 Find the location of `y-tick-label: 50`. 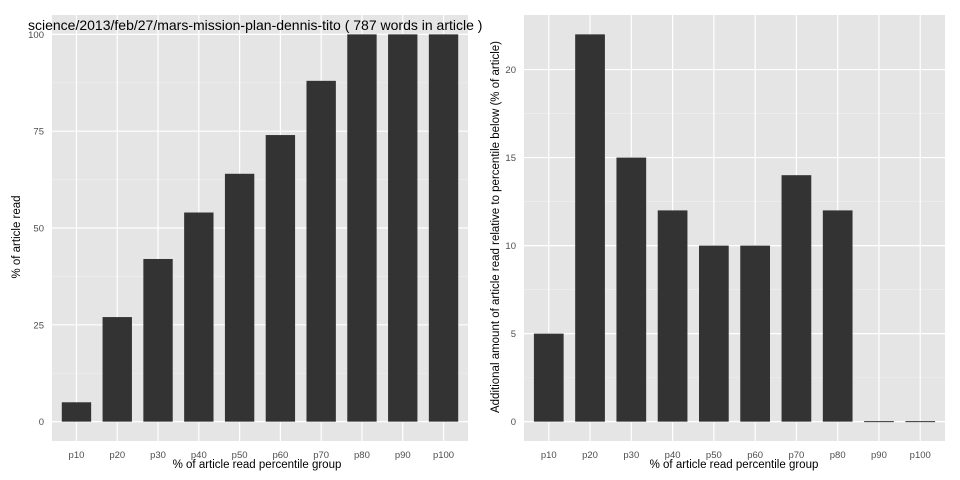

y-tick-label: 50 is located at coordinates (38, 229).